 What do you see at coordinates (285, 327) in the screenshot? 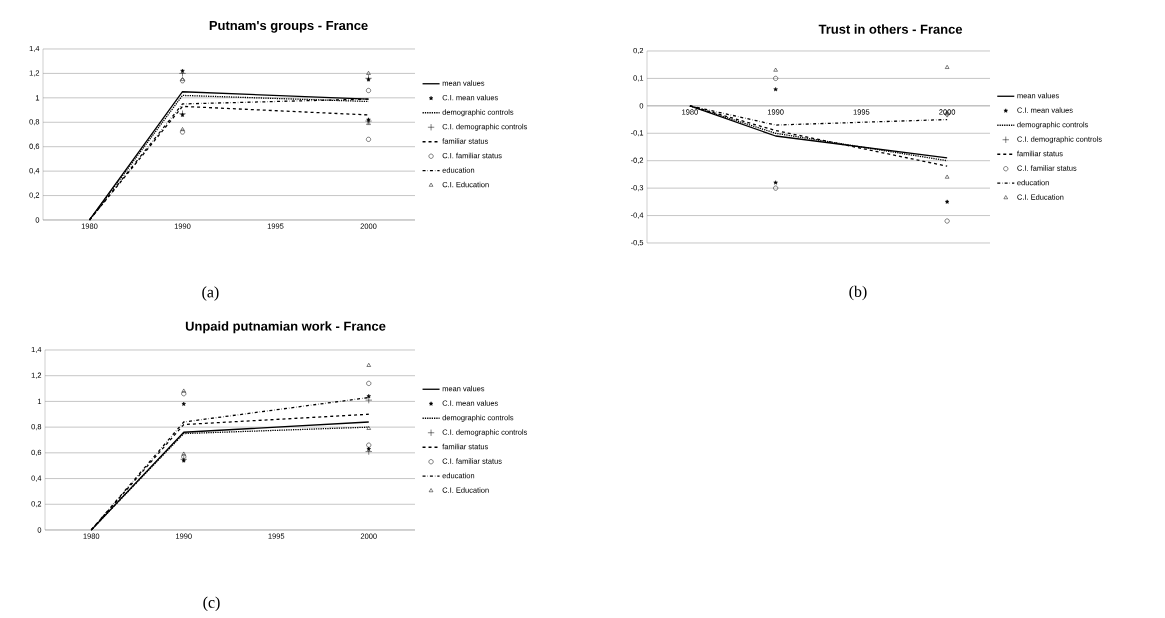
I see `chart-title: Unpaid putnamian work - France` at bounding box center [285, 327].